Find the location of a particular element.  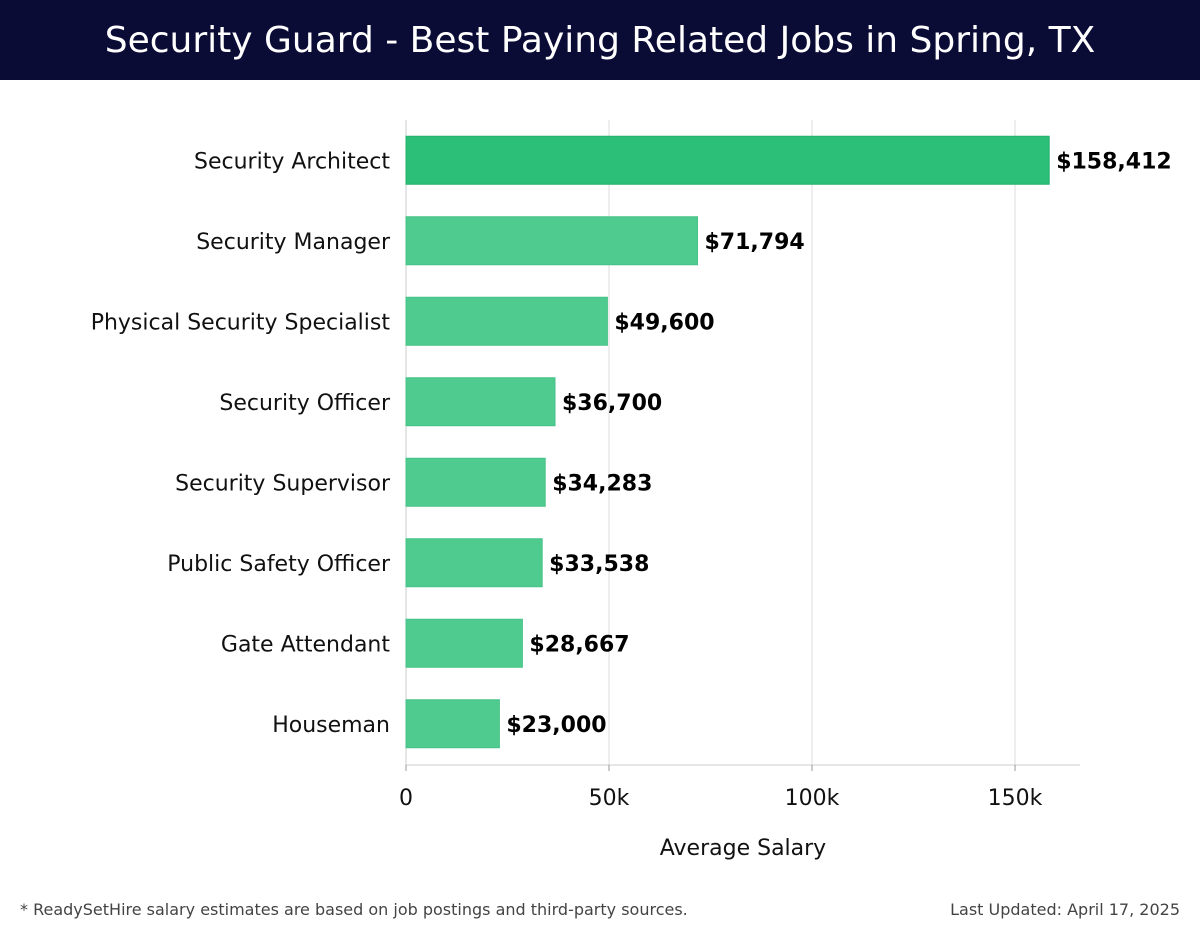

x-tick-label: 0 is located at coordinates (406, 798).